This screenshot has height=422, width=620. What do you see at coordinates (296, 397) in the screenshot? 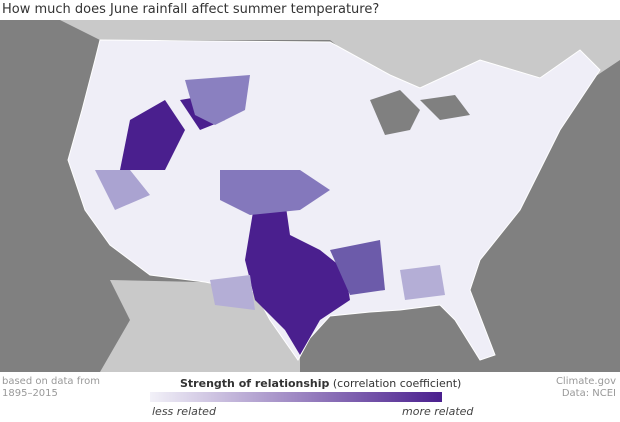
I see `legend-gradient` at bounding box center [296, 397].